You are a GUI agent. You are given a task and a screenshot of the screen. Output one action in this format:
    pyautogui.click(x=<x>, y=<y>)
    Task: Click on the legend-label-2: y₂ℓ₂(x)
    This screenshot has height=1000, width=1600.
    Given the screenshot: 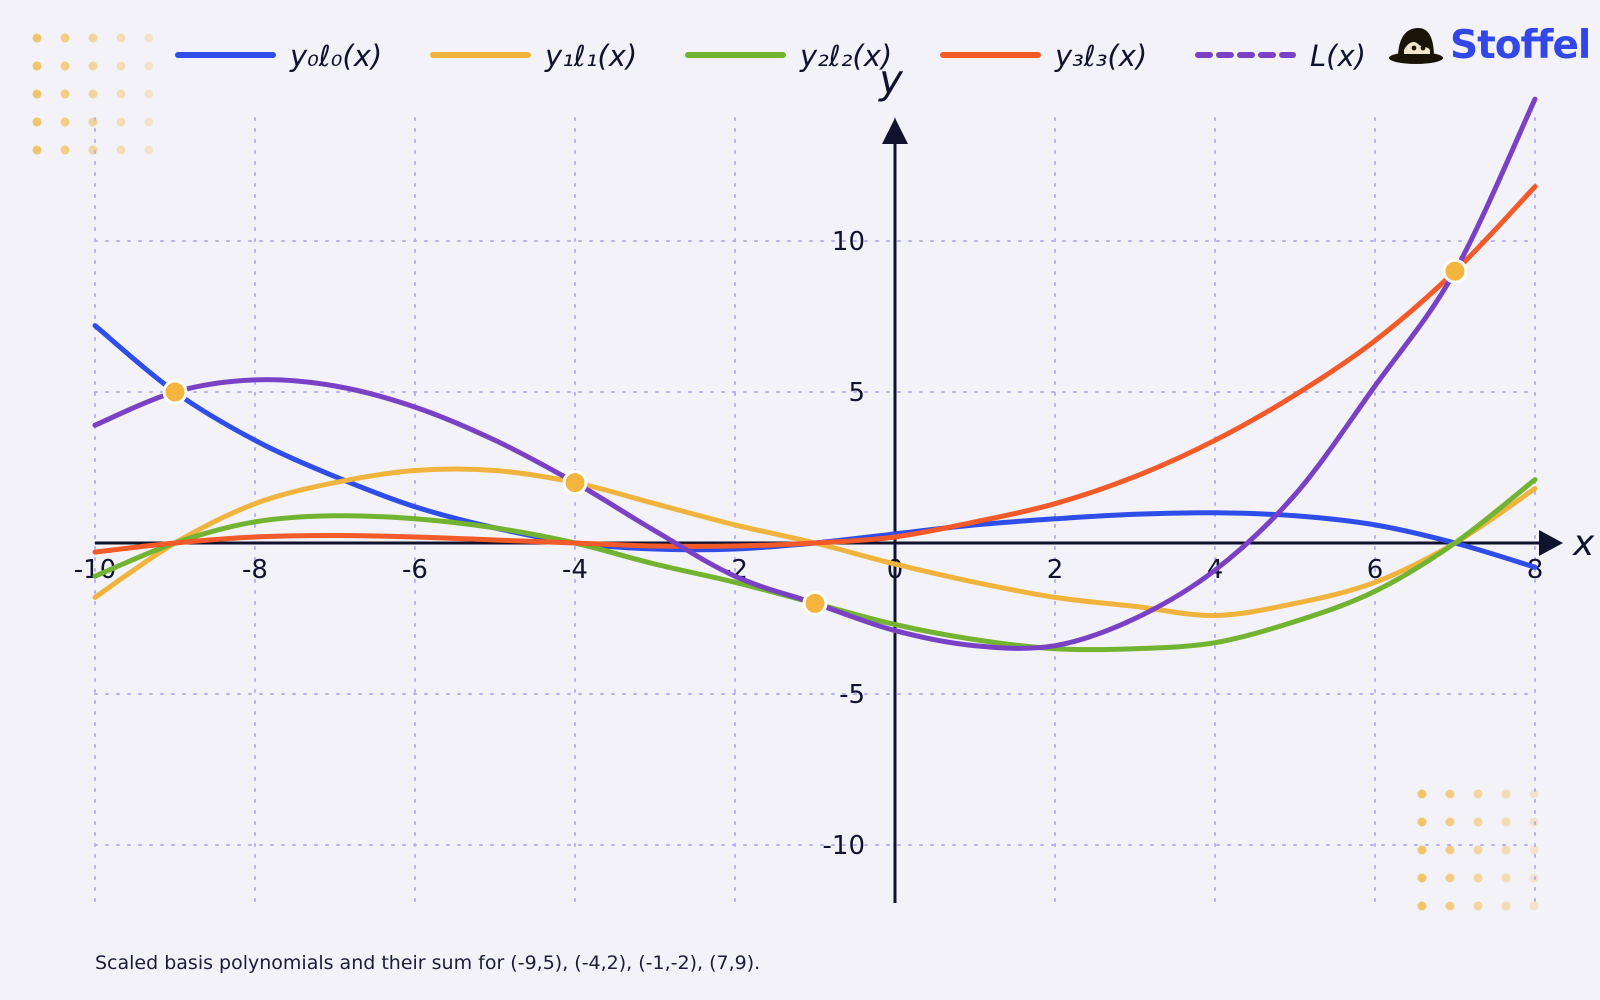 What is the action you would take?
    pyautogui.click(x=845, y=56)
    